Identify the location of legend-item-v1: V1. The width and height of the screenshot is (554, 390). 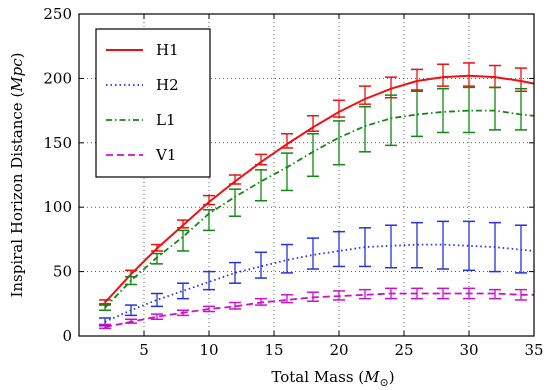
(141, 155).